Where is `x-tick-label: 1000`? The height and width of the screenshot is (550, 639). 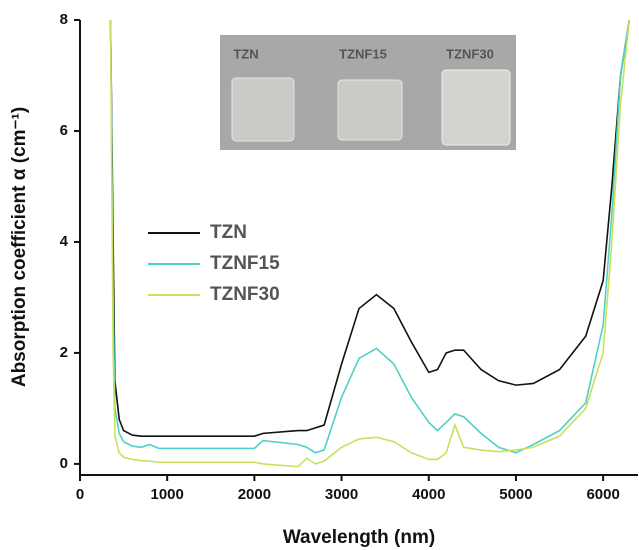
x-tick-label: 1000 is located at coordinates (167, 494).